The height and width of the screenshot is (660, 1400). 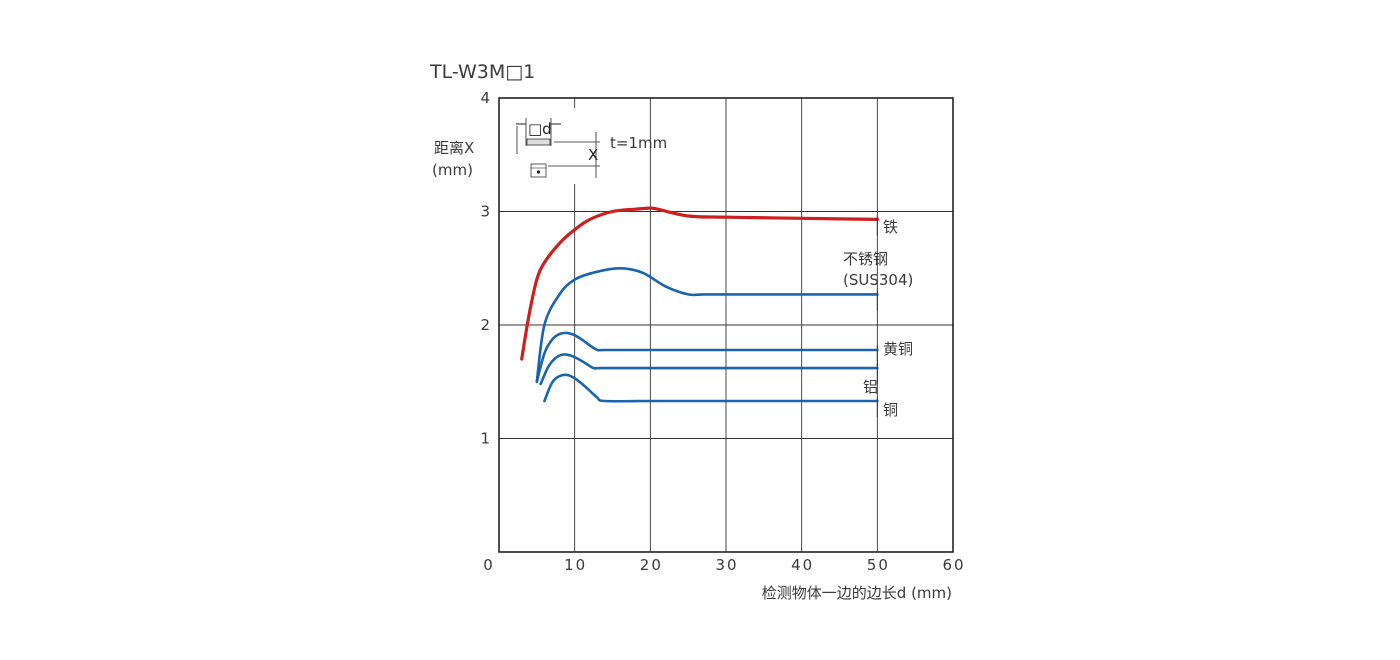 I want to click on x-tick-40: 40, so click(x=802, y=565).